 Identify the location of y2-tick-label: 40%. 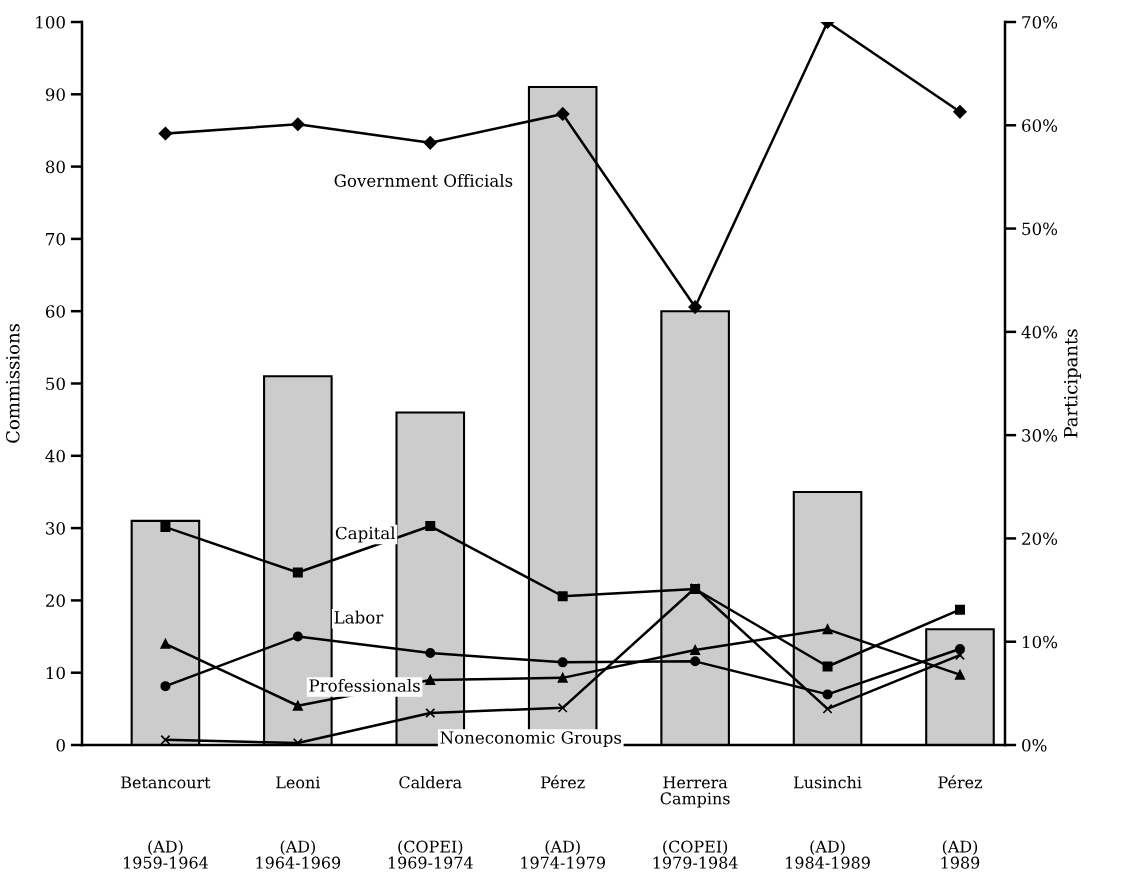
(1039, 332).